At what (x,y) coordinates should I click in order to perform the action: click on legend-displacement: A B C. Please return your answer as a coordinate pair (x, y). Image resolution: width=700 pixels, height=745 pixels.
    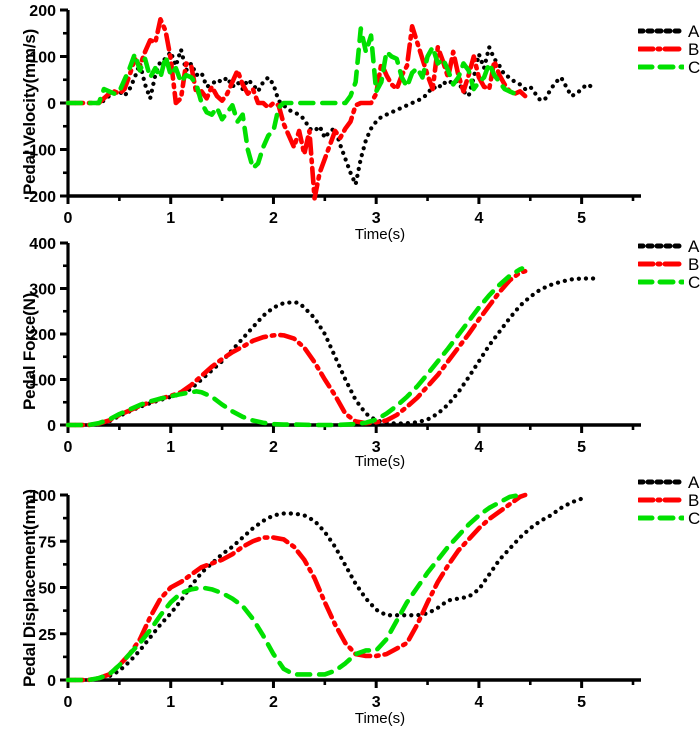
    Looking at the image, I should click on (669, 500).